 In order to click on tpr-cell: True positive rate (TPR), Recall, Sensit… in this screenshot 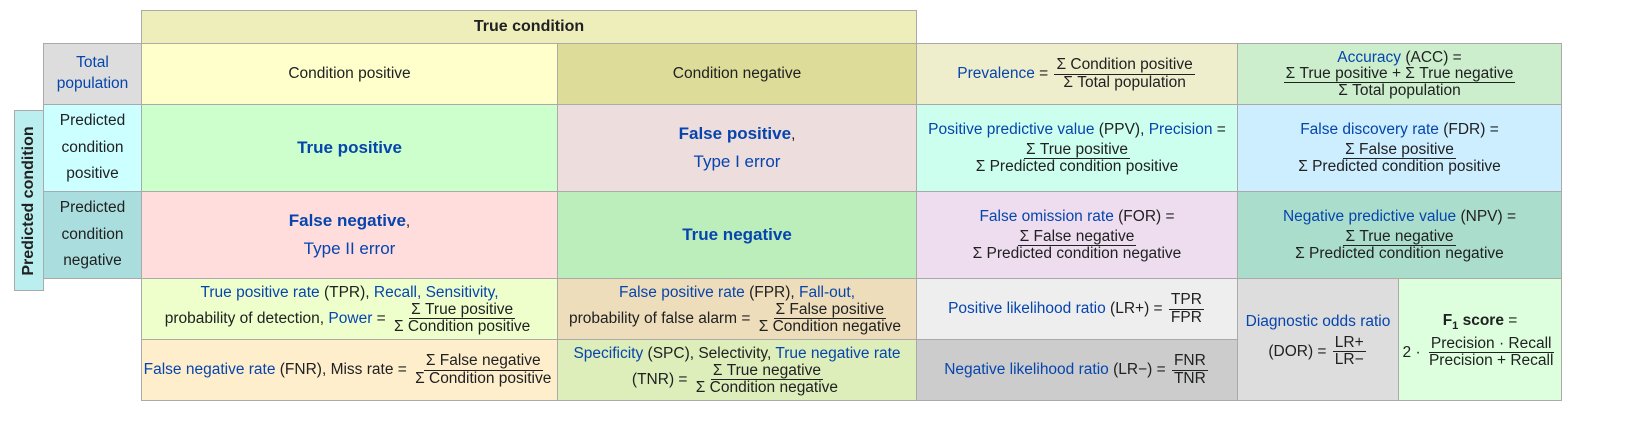, I will do `click(349, 309)`.